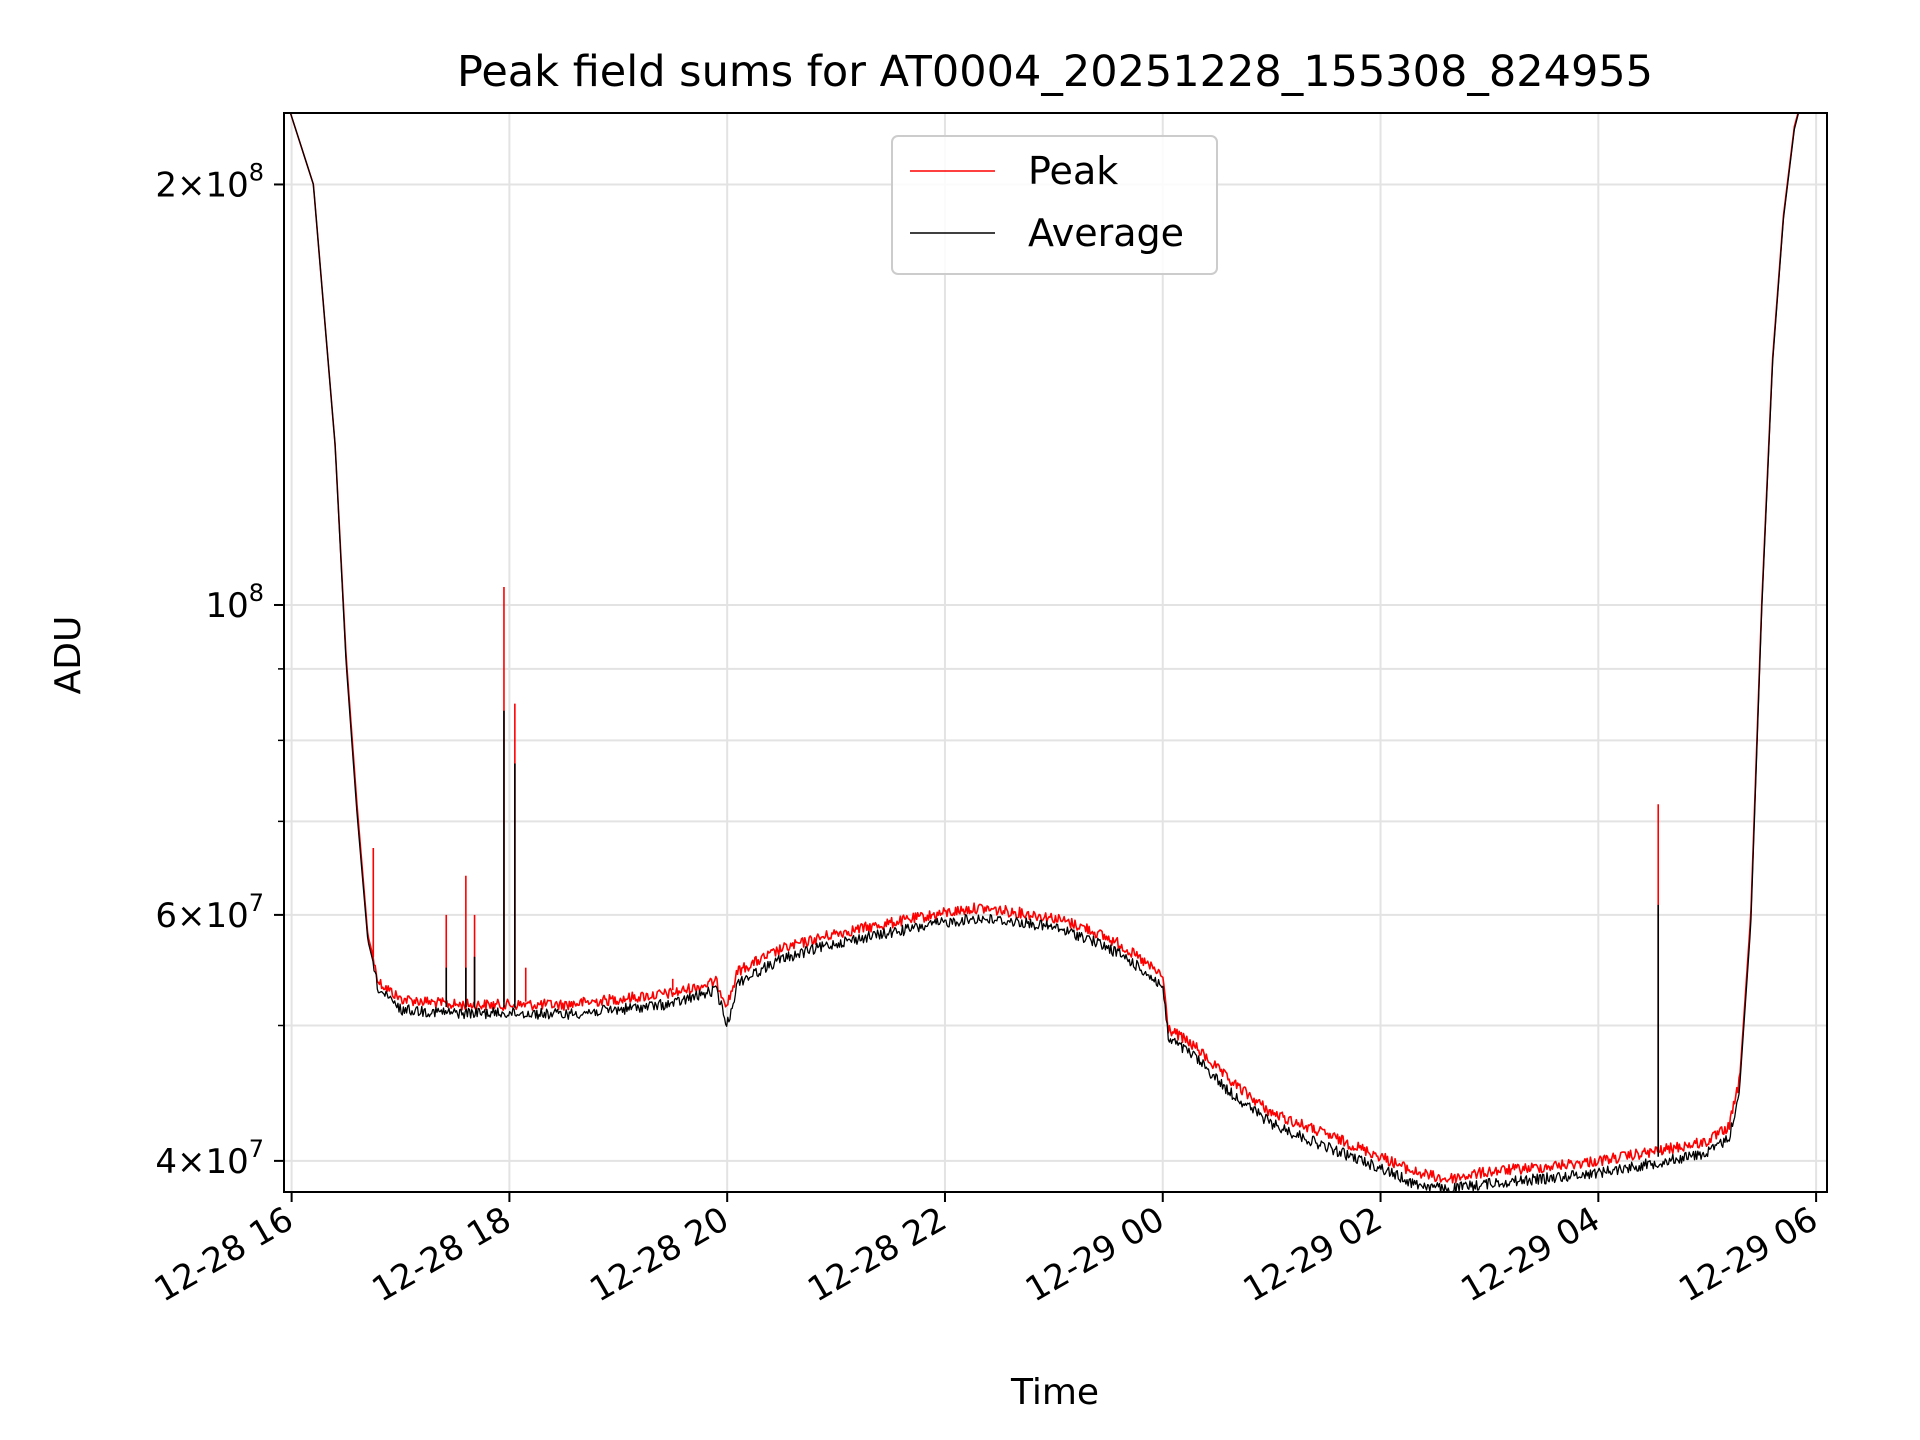 The width and height of the screenshot is (1920, 1440). I want to click on y-tick-label: 4×107, so click(209, 1158).